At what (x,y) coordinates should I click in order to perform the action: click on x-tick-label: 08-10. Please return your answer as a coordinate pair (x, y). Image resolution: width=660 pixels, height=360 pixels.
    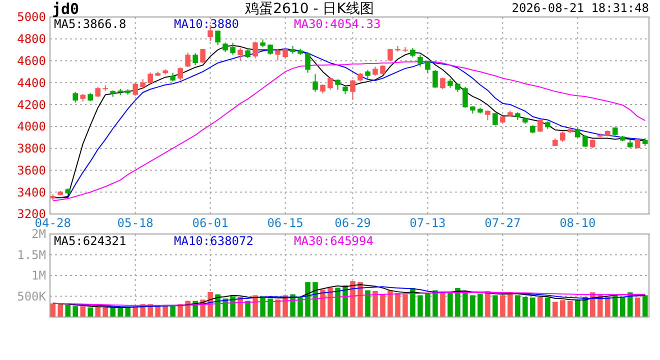
    Looking at the image, I should click on (578, 223).